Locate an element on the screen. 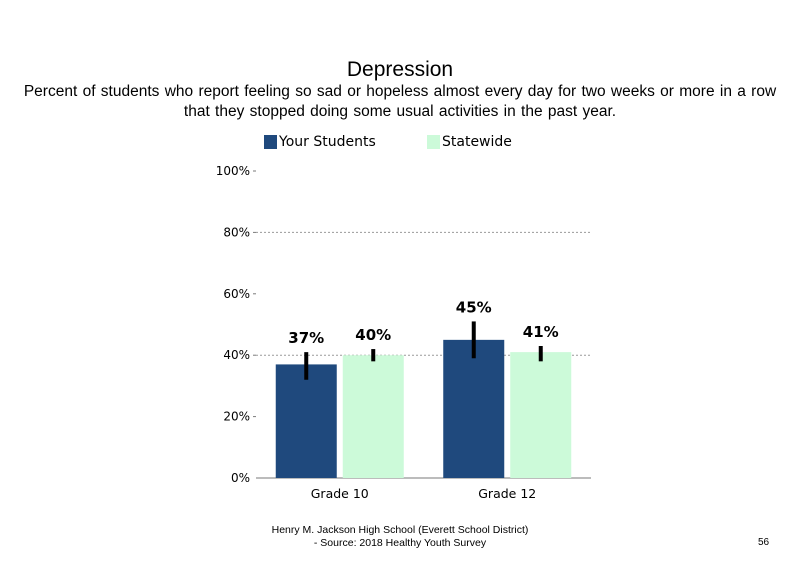  footer-line-source: - Source: 2018 Healthy Youth Survey is located at coordinates (400, 543).